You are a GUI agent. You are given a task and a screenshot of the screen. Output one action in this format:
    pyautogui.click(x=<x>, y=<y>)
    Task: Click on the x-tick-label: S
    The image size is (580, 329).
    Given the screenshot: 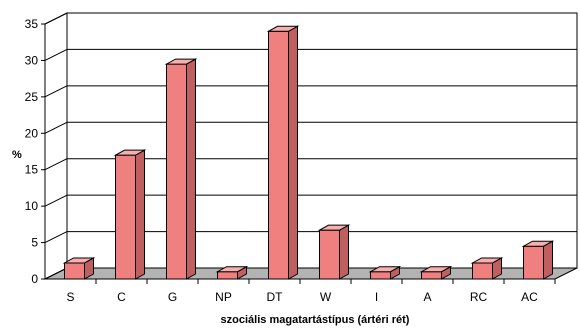 What is the action you would take?
    pyautogui.click(x=70, y=297)
    